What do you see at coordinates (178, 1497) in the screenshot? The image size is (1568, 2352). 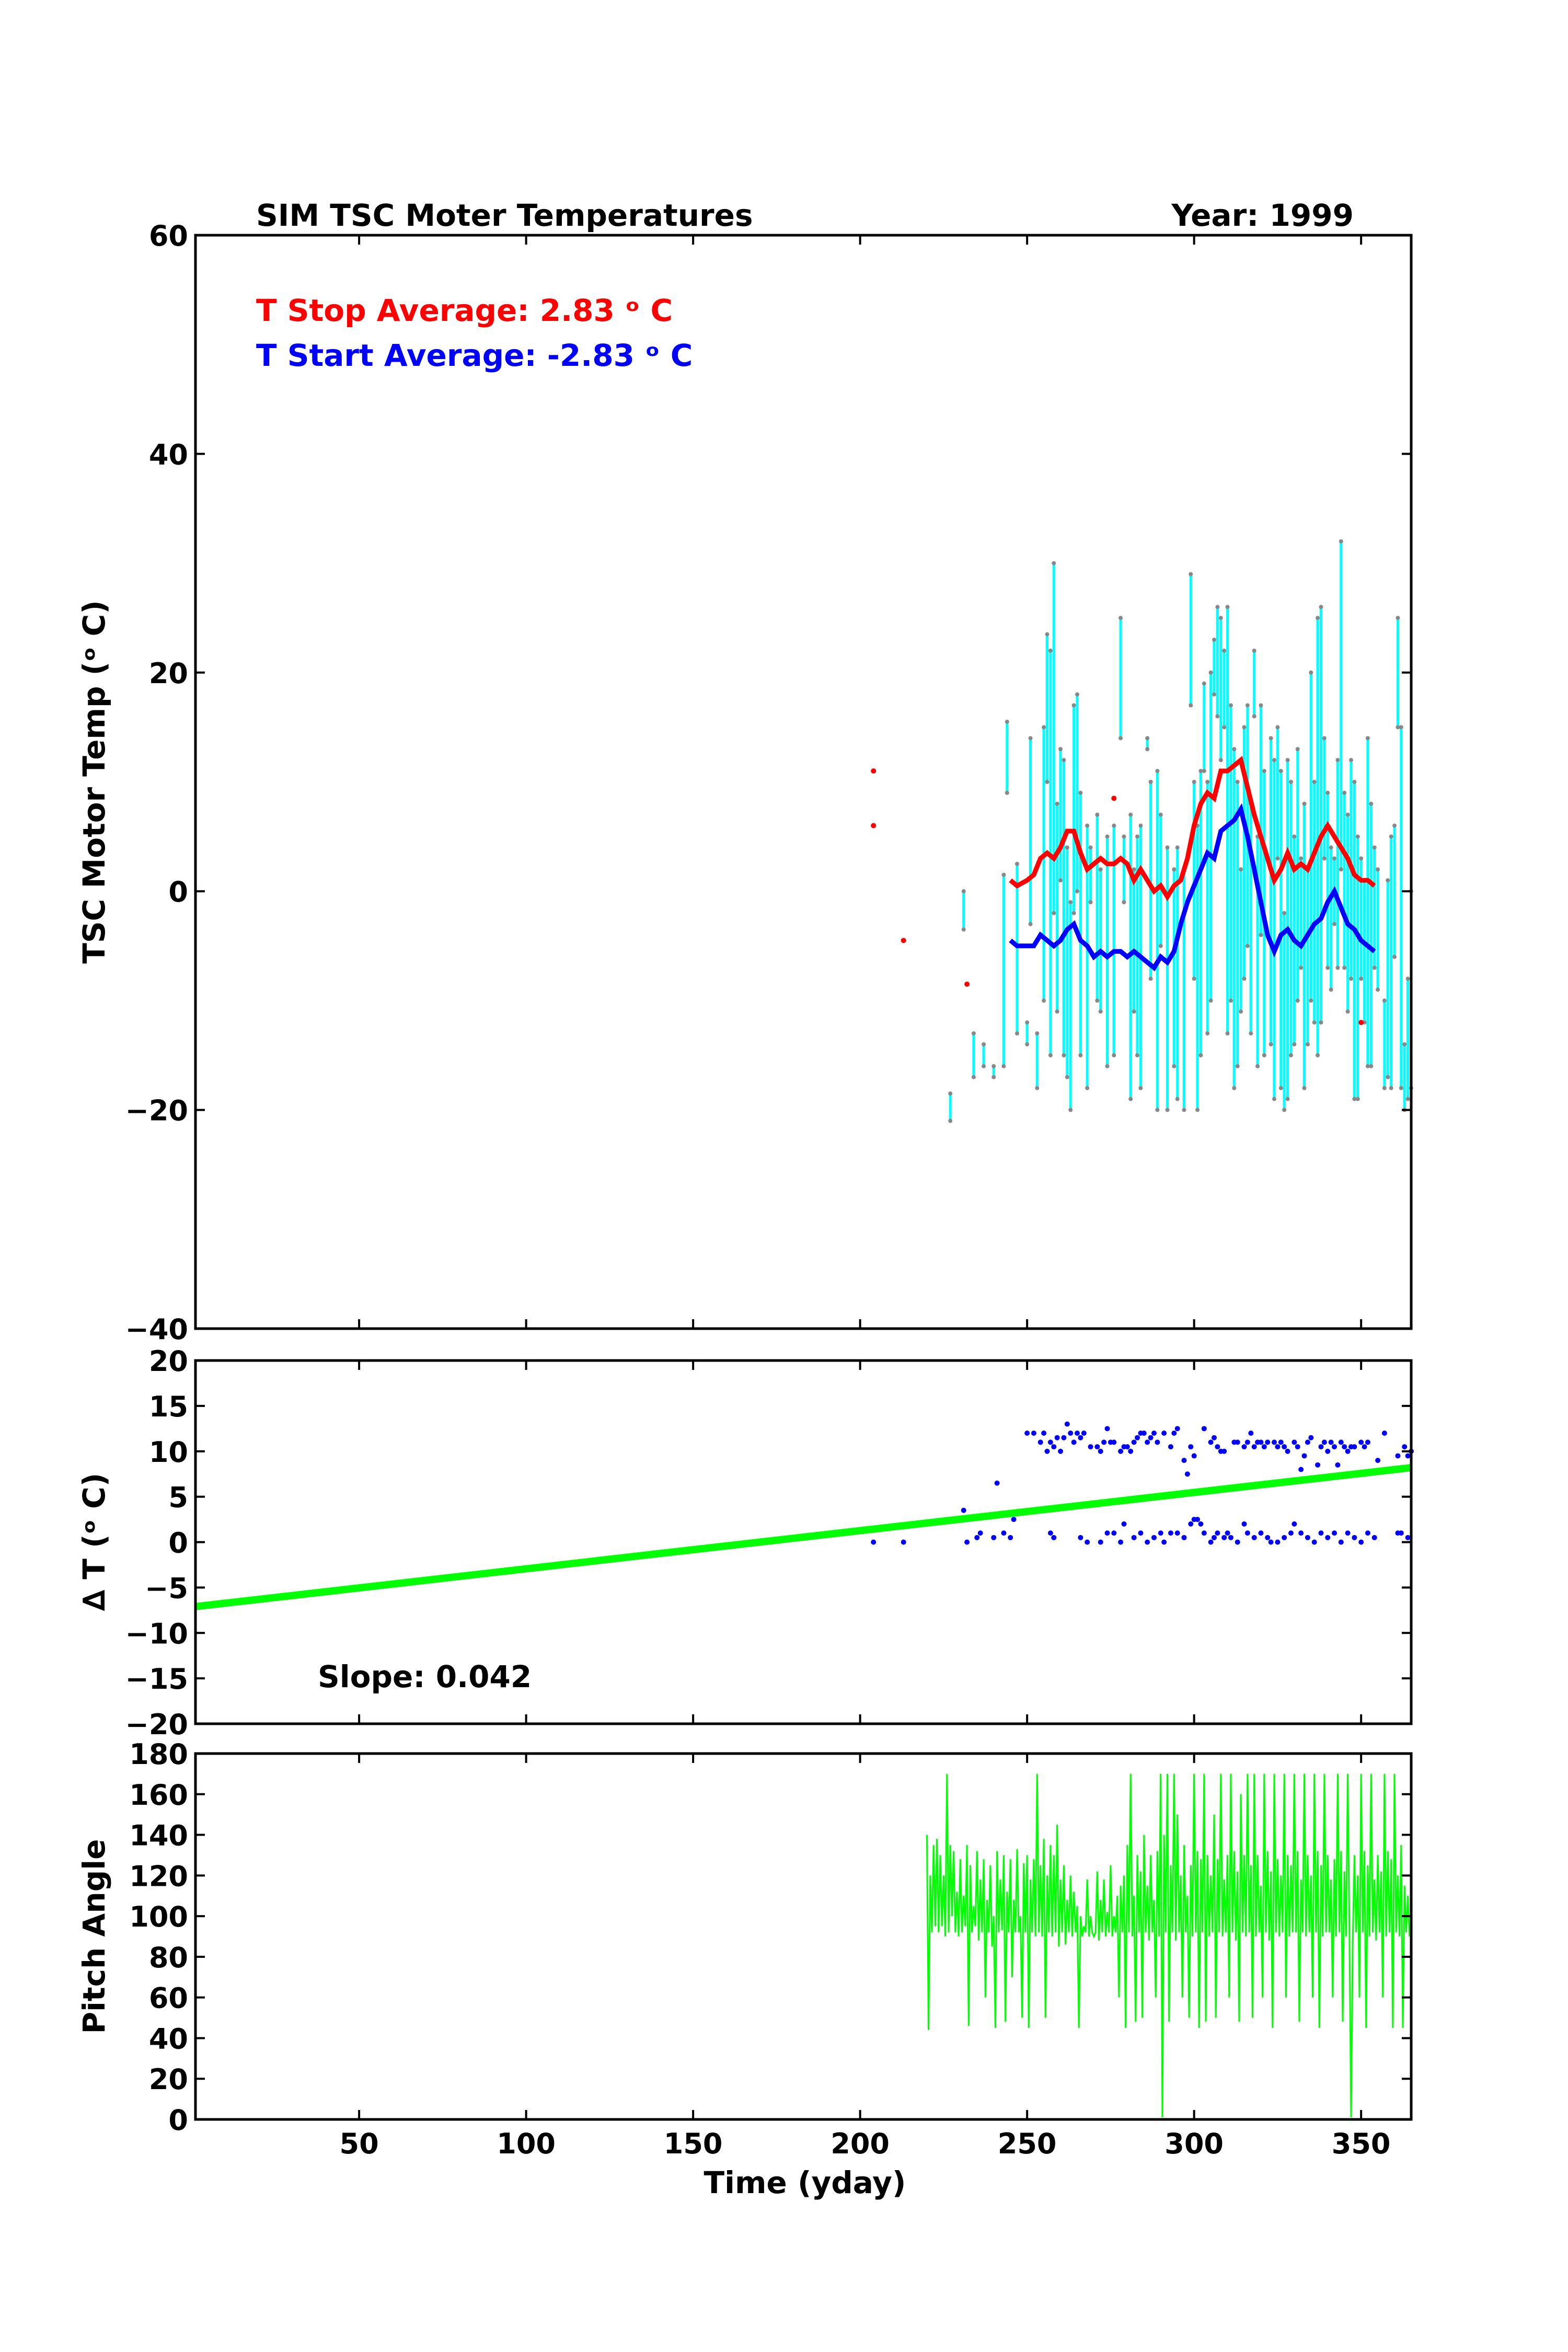 I see `y-tick-label: 5` at bounding box center [178, 1497].